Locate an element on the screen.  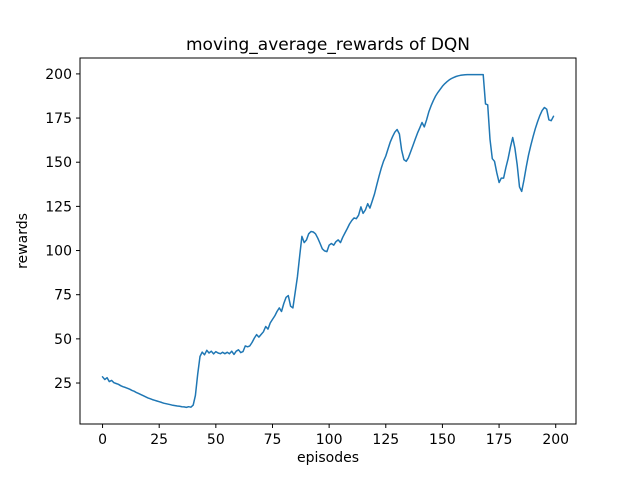
x-axis-label: episodes is located at coordinates (328, 458).